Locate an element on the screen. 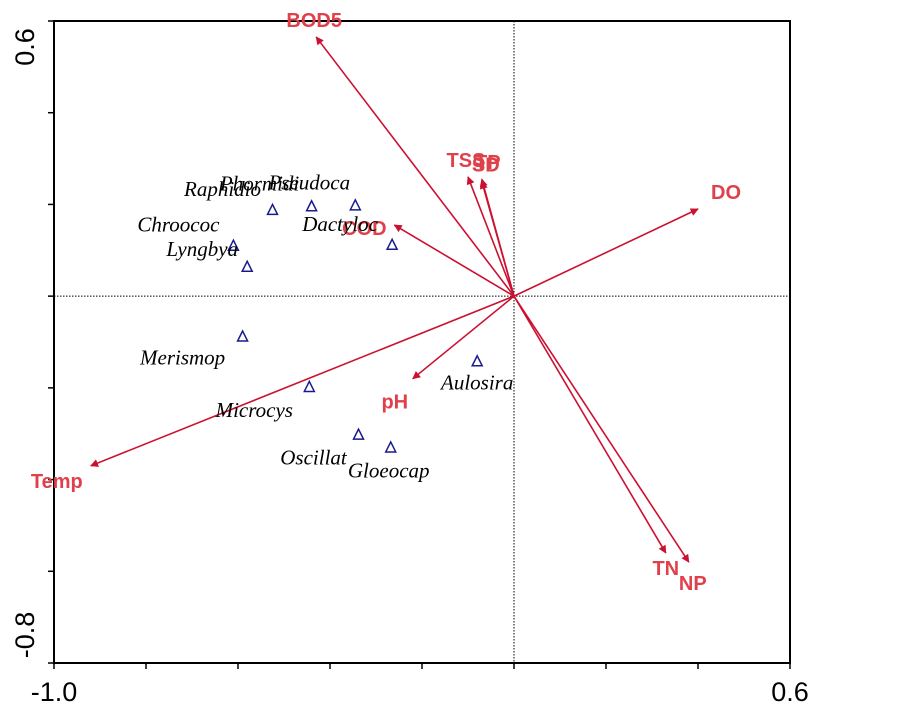 Image resolution: width=901 pixels, height=704 pixels. env-label-sd: SD is located at coordinates (486, 166).